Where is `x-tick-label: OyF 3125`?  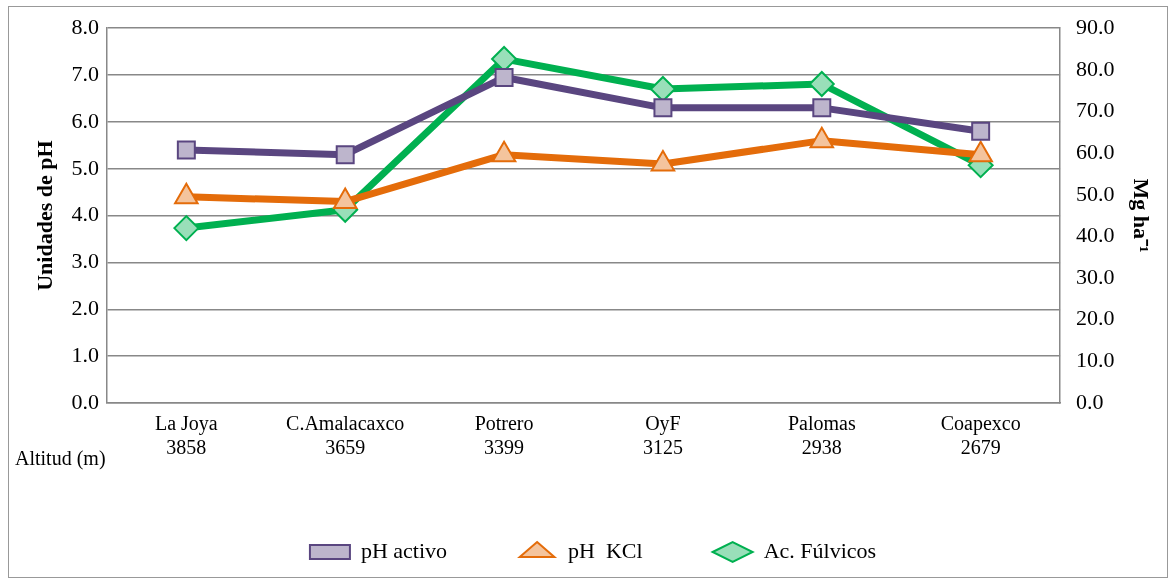
x-tick-label: OyF 3125 is located at coordinates (662, 435).